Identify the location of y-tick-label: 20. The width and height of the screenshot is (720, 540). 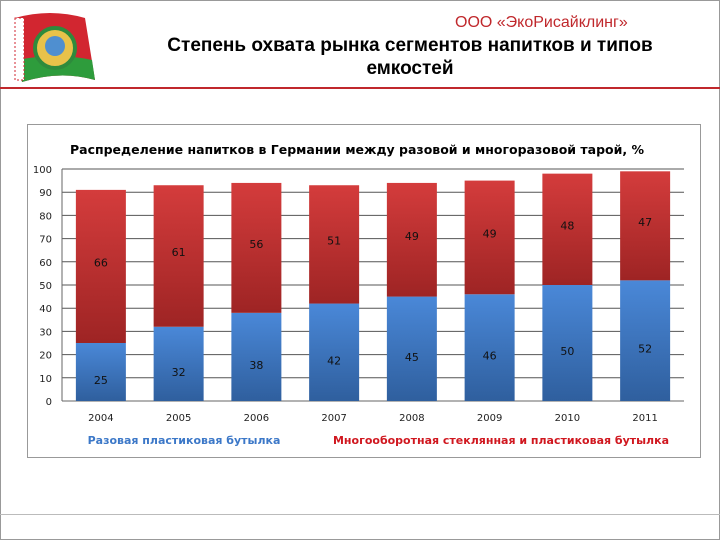
(45, 356).